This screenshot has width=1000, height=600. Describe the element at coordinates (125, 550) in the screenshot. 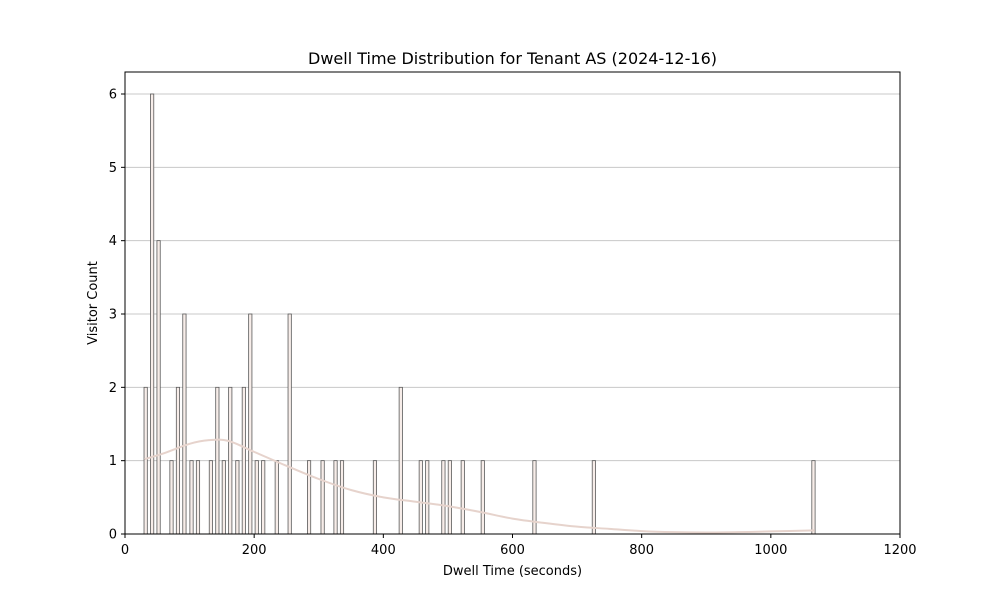

I see `x-tick-label: 0` at that location.